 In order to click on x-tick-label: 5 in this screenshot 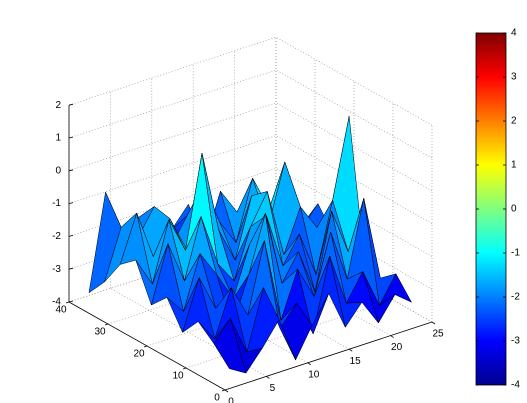, I will do `click(273, 388)`.